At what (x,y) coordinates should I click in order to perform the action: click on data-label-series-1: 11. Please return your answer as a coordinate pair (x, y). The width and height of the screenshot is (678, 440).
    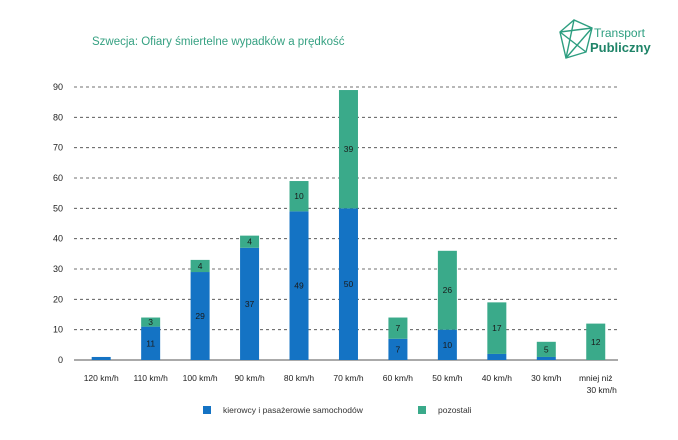
    Looking at the image, I should click on (150, 343).